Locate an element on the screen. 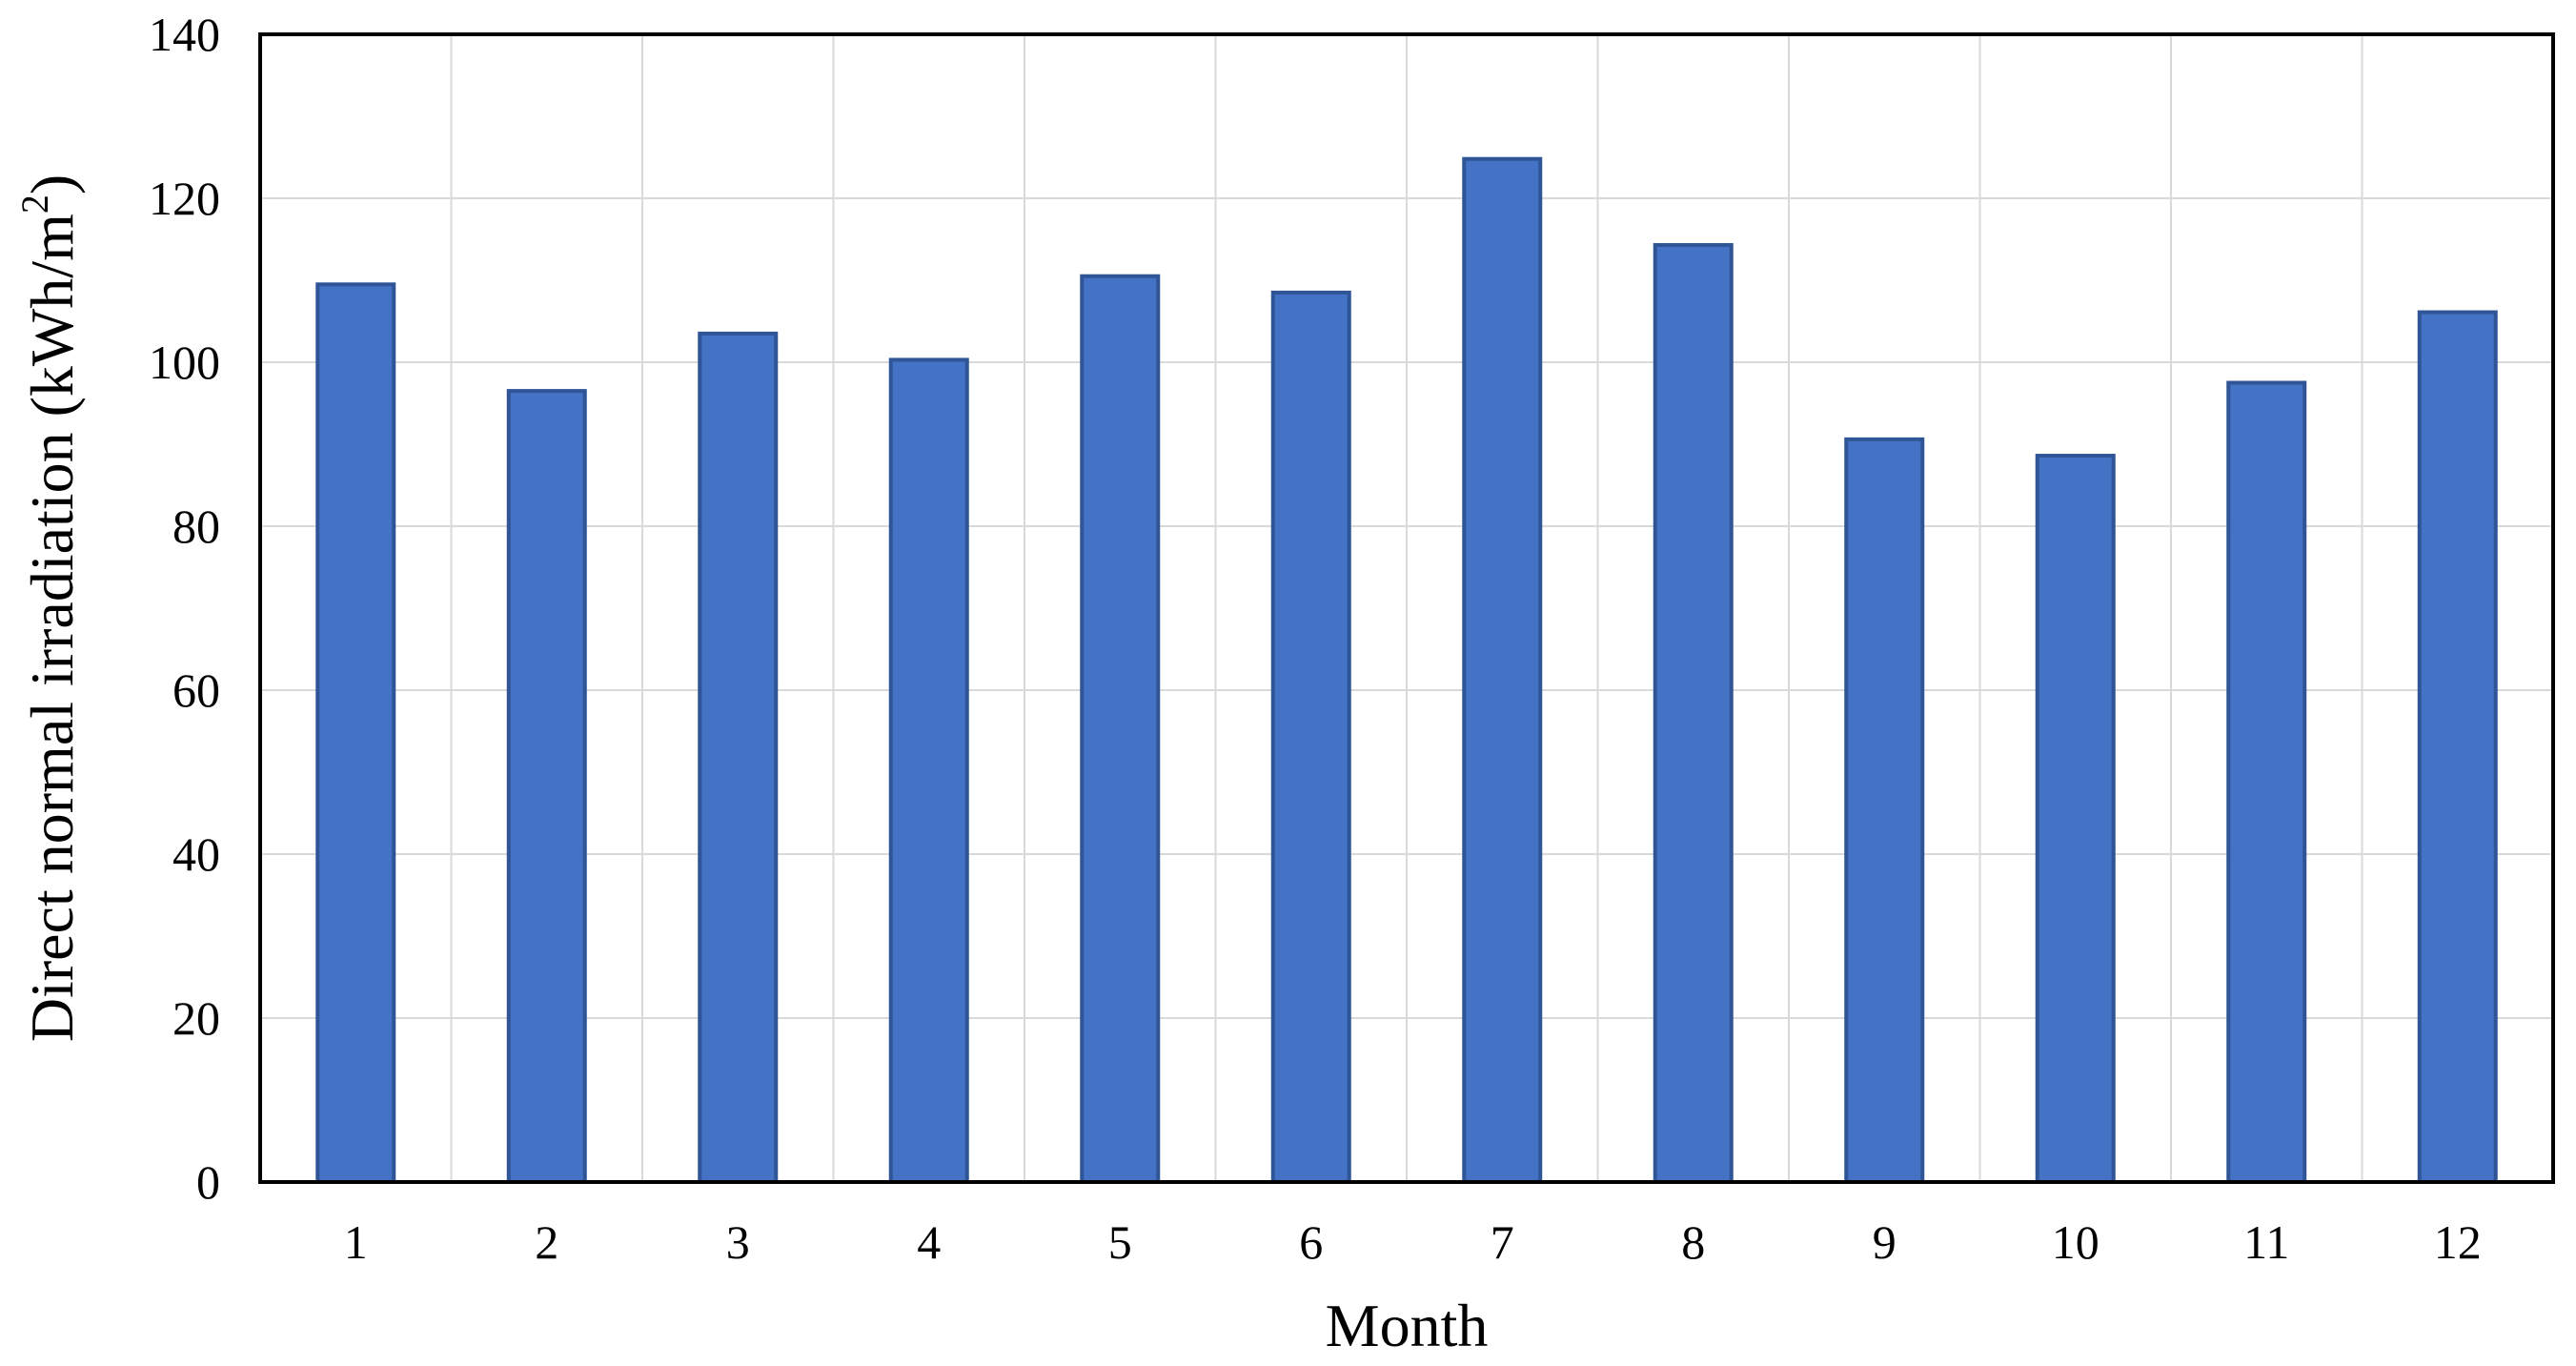  x-tick-label: 4 is located at coordinates (929, 1242).